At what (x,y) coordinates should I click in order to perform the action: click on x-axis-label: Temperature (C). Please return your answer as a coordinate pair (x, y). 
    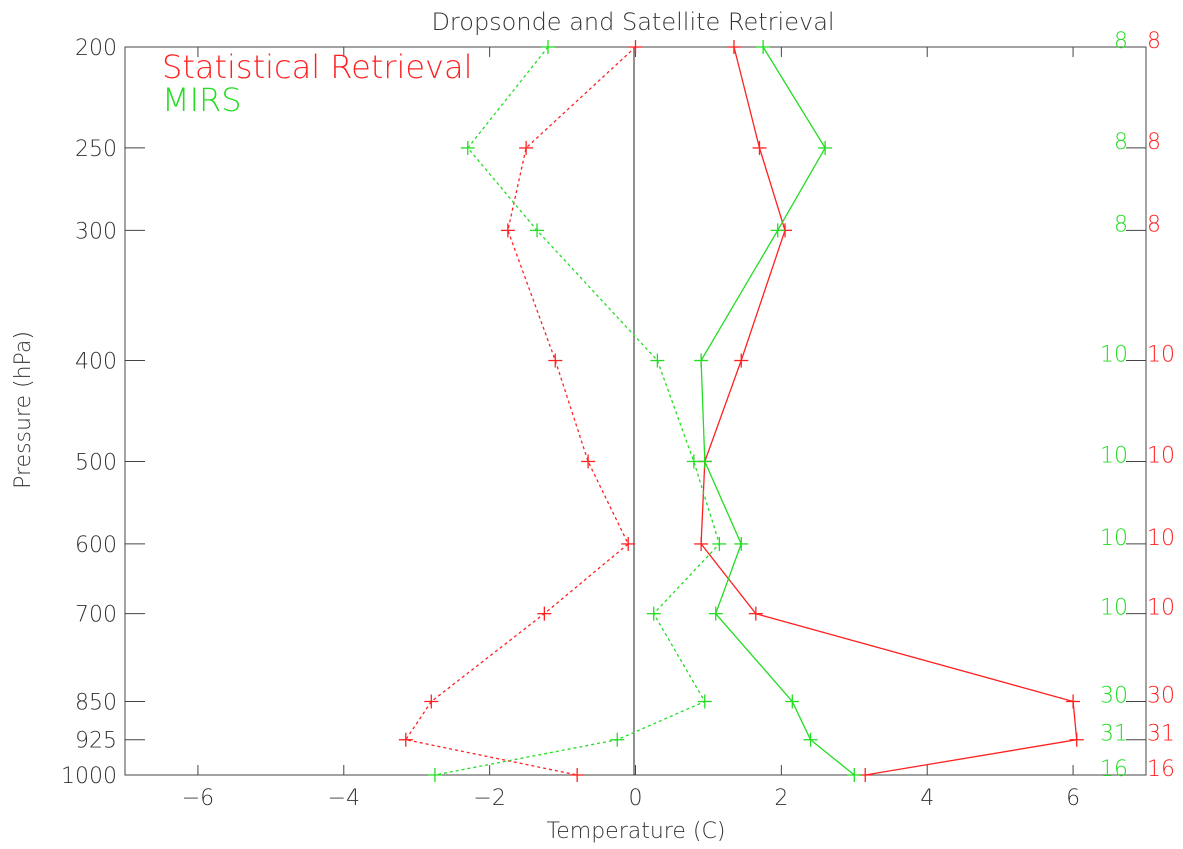
    Looking at the image, I should click on (636, 831).